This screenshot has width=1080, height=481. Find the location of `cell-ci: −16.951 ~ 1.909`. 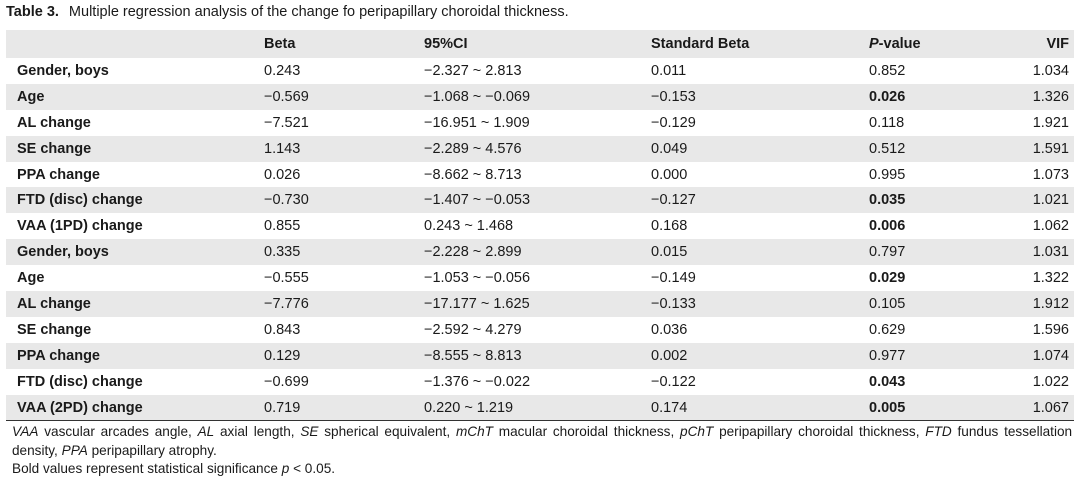

cell-ci: −16.951 ~ 1.909 is located at coordinates (477, 122).